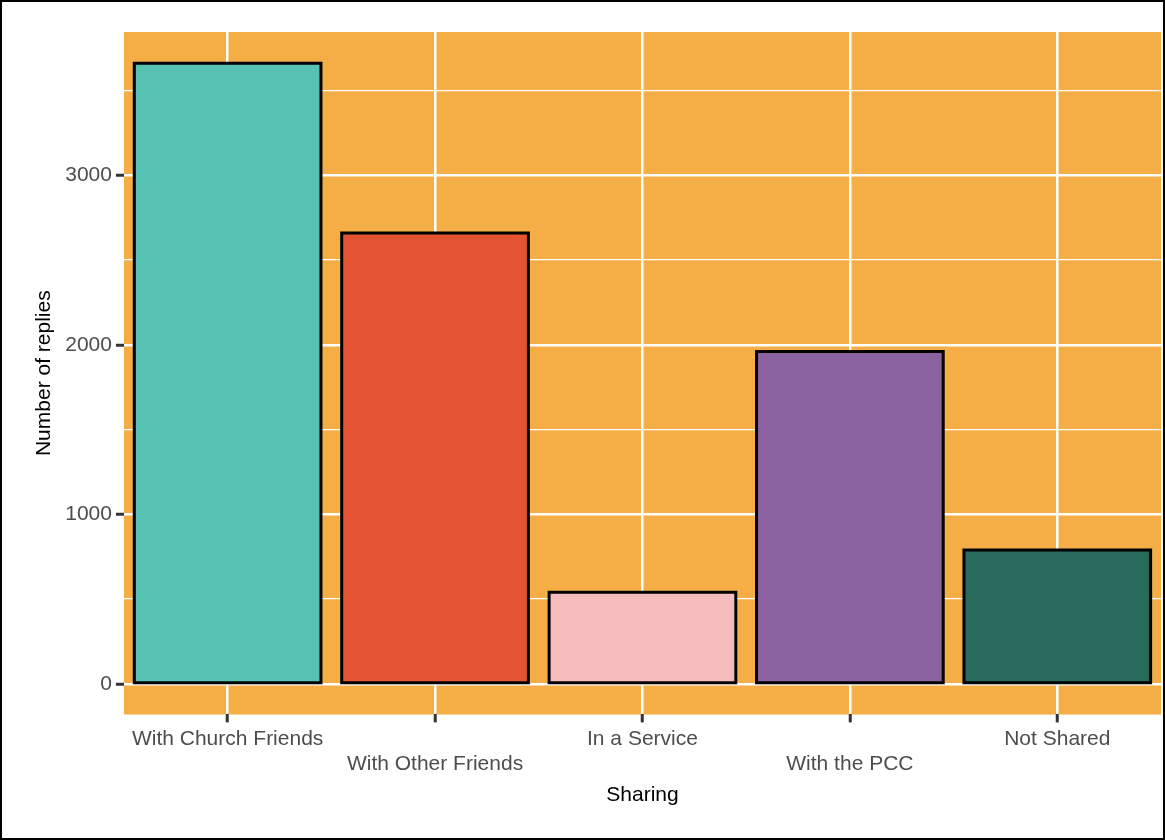 The width and height of the screenshot is (1165, 840). Describe the element at coordinates (850, 762) in the screenshot. I see `x-tick-label: With the PCC` at that location.